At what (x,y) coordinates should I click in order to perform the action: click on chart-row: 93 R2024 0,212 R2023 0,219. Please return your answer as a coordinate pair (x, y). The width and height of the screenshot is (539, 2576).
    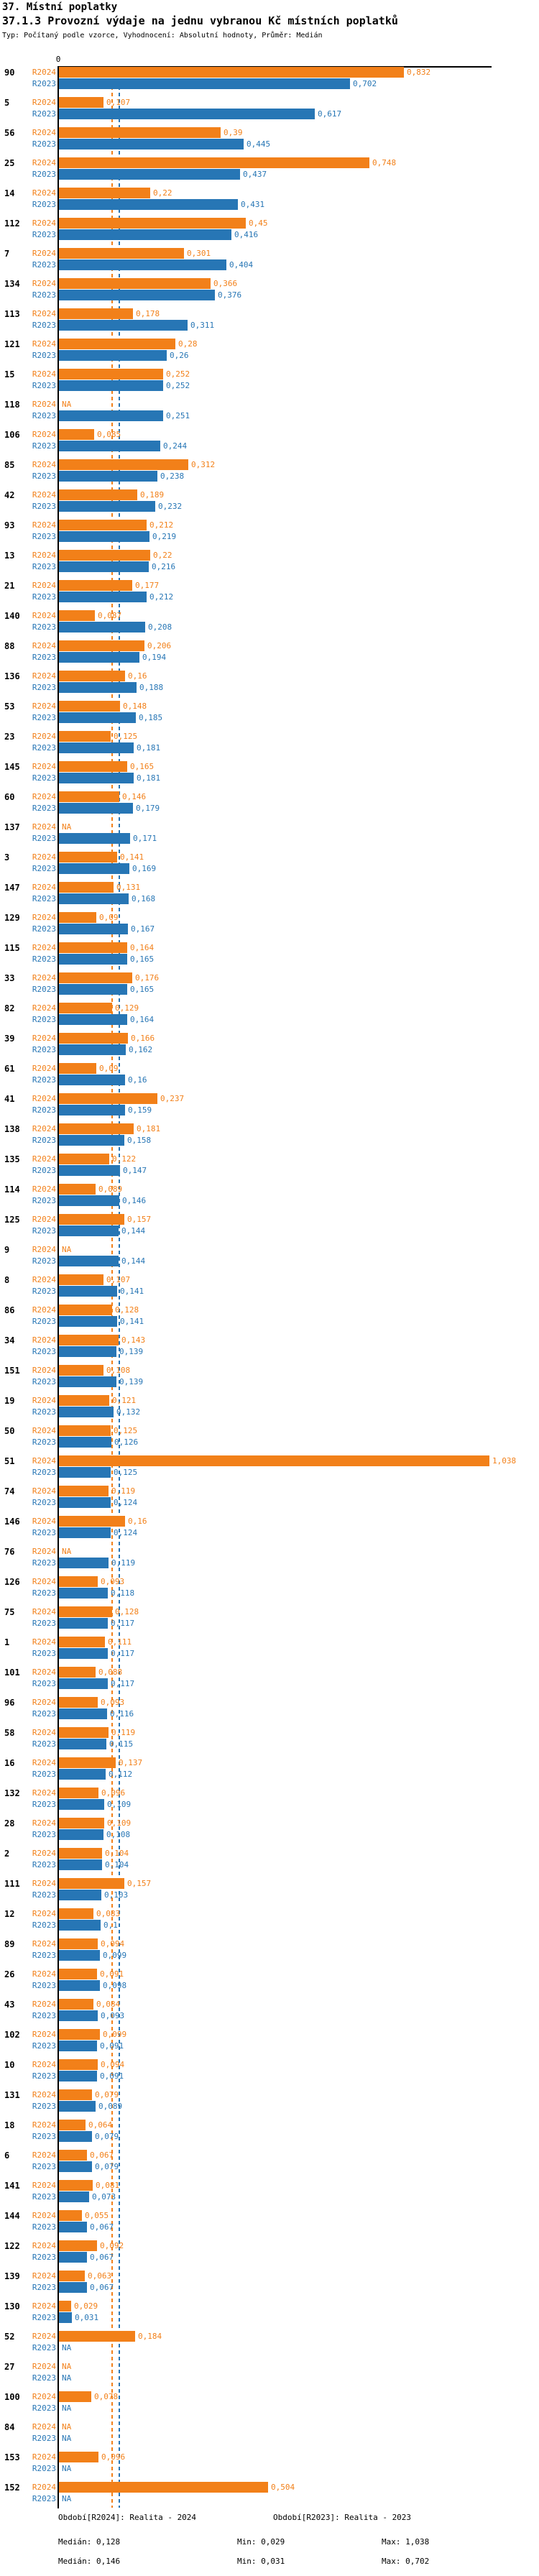
    Looking at the image, I should click on (269, 535).